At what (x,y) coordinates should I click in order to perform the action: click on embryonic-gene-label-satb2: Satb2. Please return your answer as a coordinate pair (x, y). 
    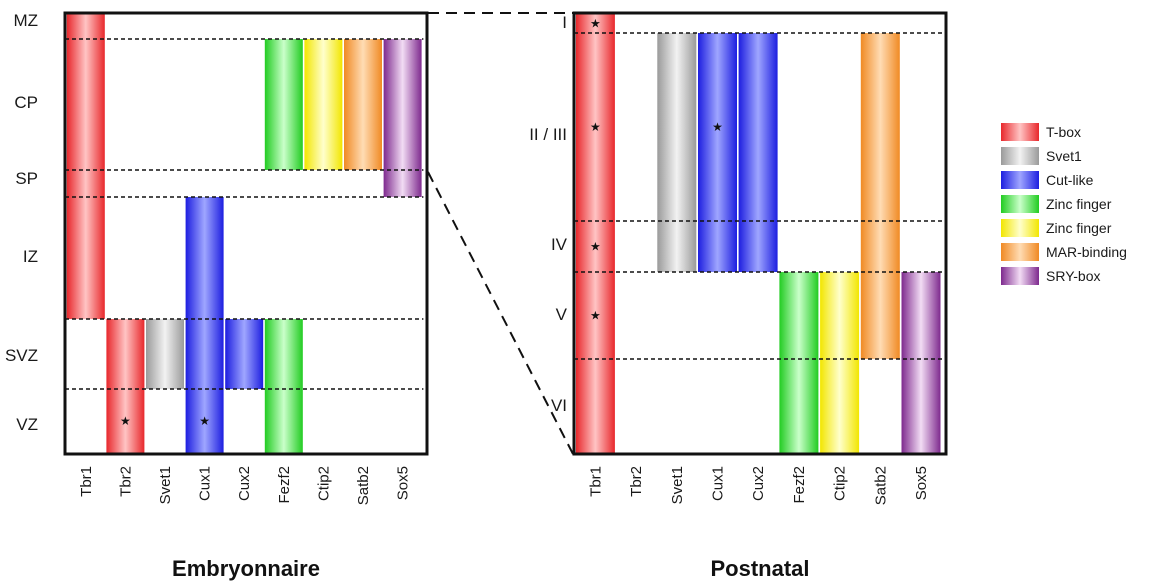
    Looking at the image, I should click on (363, 485).